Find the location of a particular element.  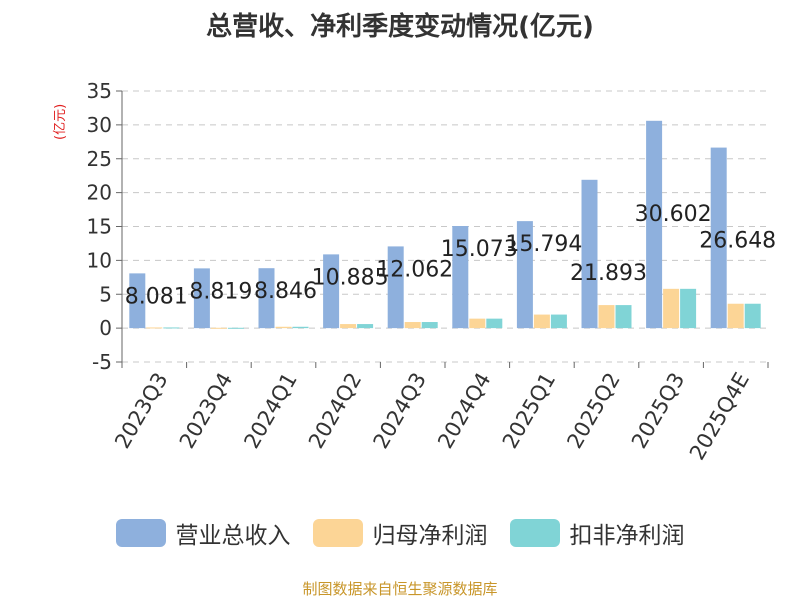

y-tick-label: 35 is located at coordinates (99, 91).